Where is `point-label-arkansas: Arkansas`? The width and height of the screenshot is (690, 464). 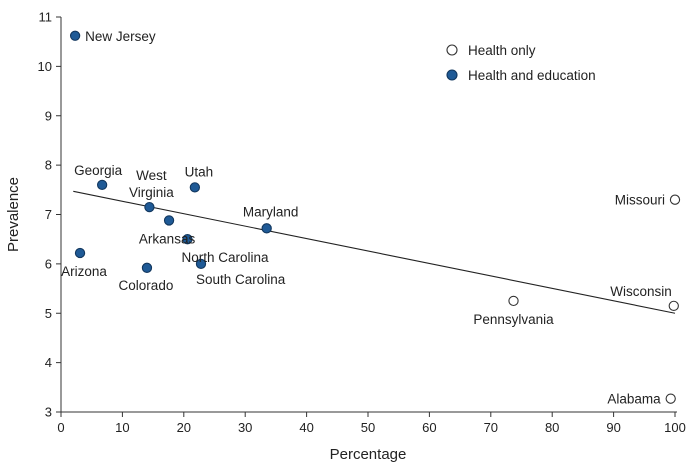 point-label-arkansas: Arkansas is located at coordinates (167, 238).